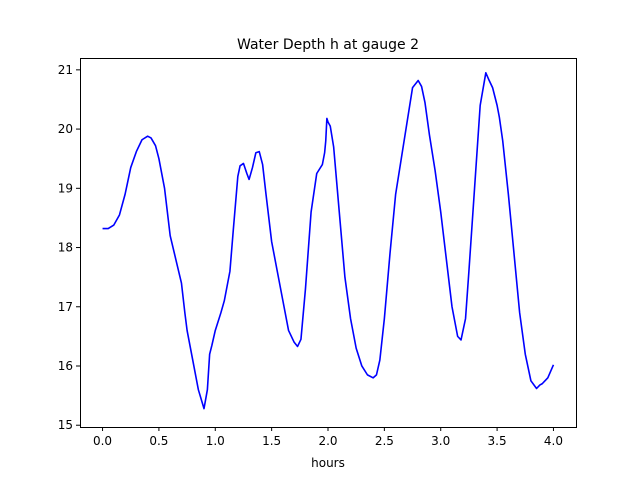 This screenshot has height=480, width=640. What do you see at coordinates (102, 441) in the screenshot?
I see `x-tick-label: 0.0` at bounding box center [102, 441].